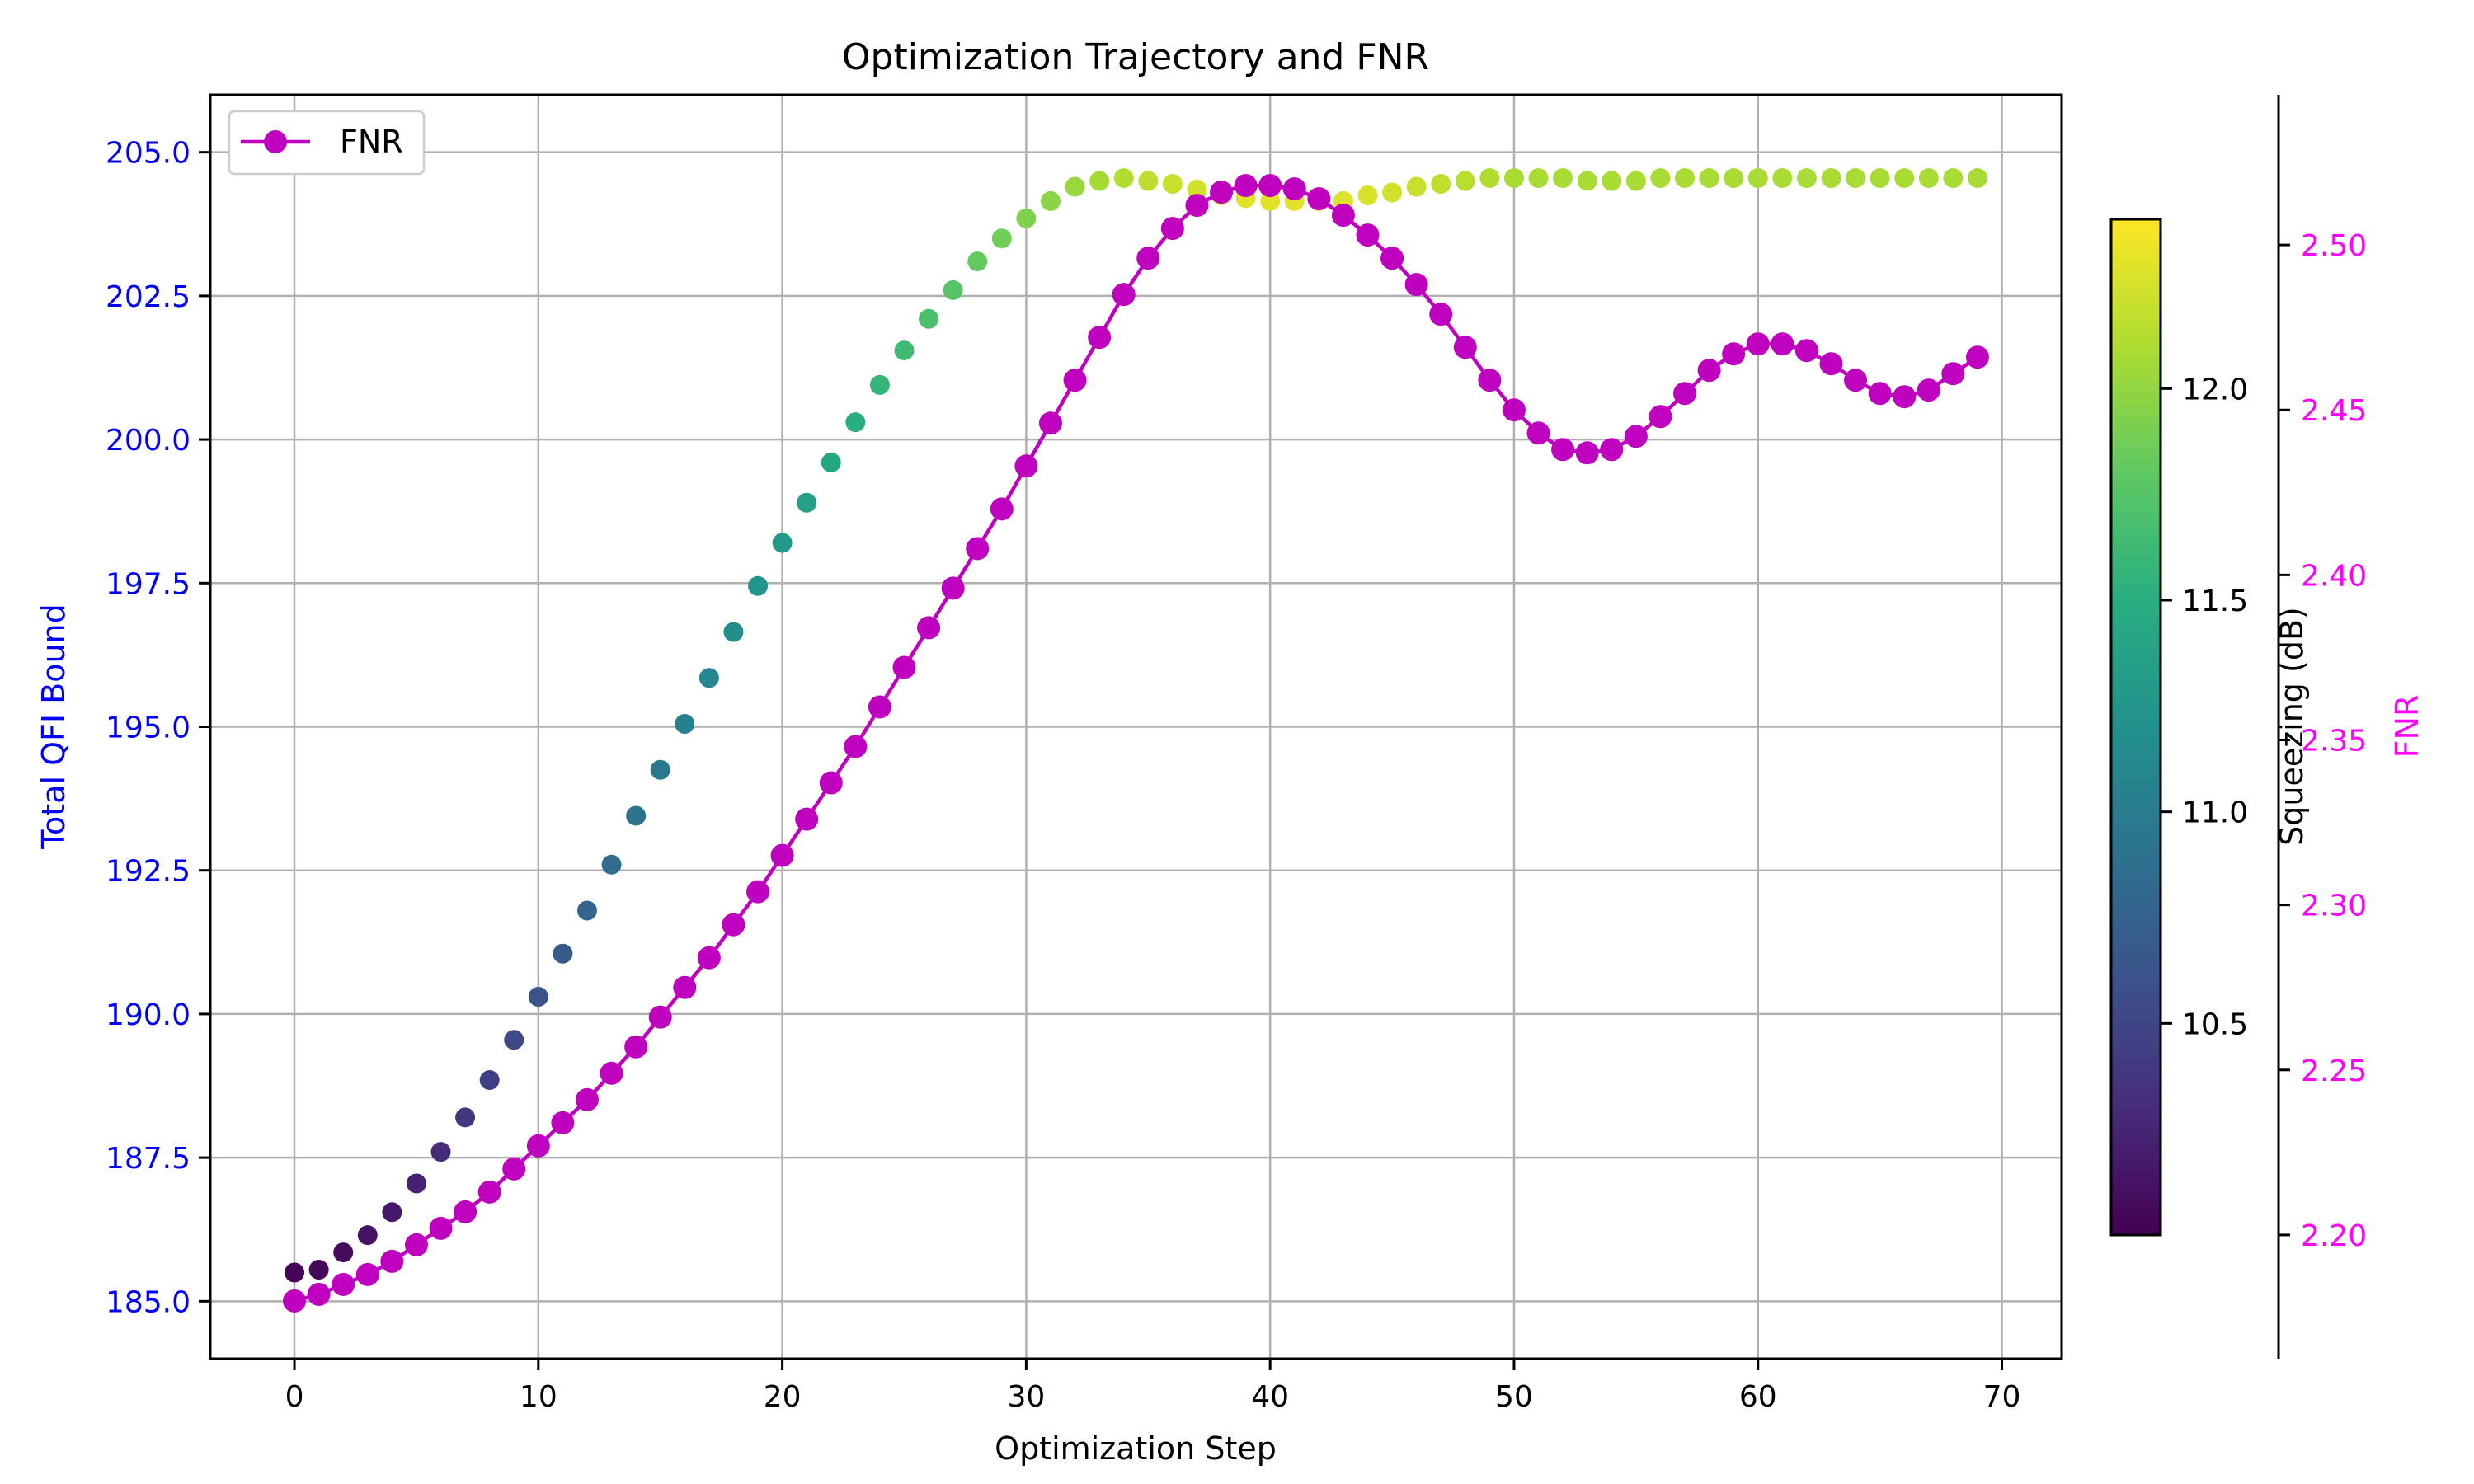  What do you see at coordinates (1026, 1397) in the screenshot?
I see `x-tick-label: 30` at bounding box center [1026, 1397].